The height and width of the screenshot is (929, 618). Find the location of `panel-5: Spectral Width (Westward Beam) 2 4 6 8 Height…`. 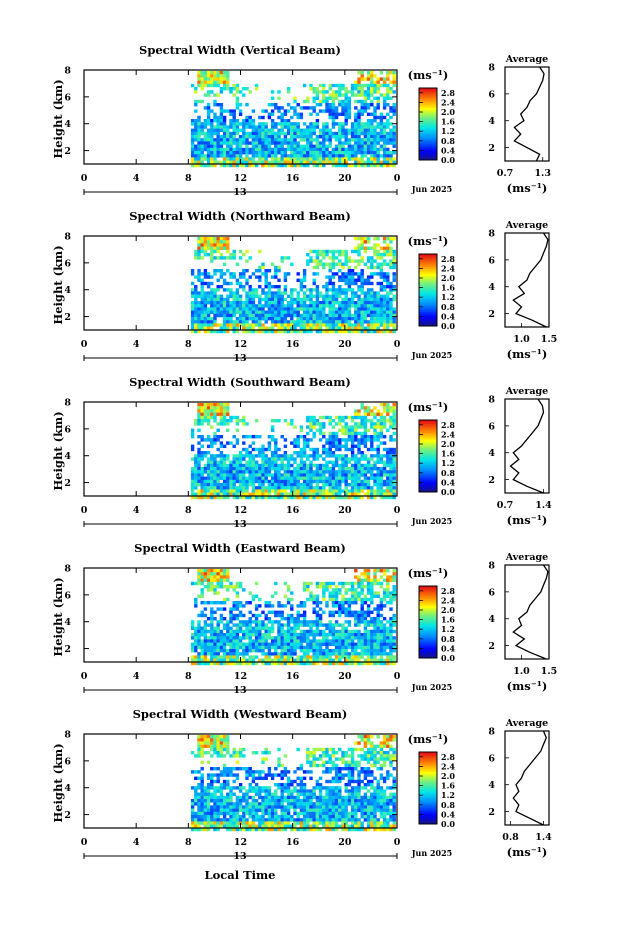

panel-5: Spectral Width (Westward Beam) 2 4 6 8 Height… is located at coordinates (301, 784).